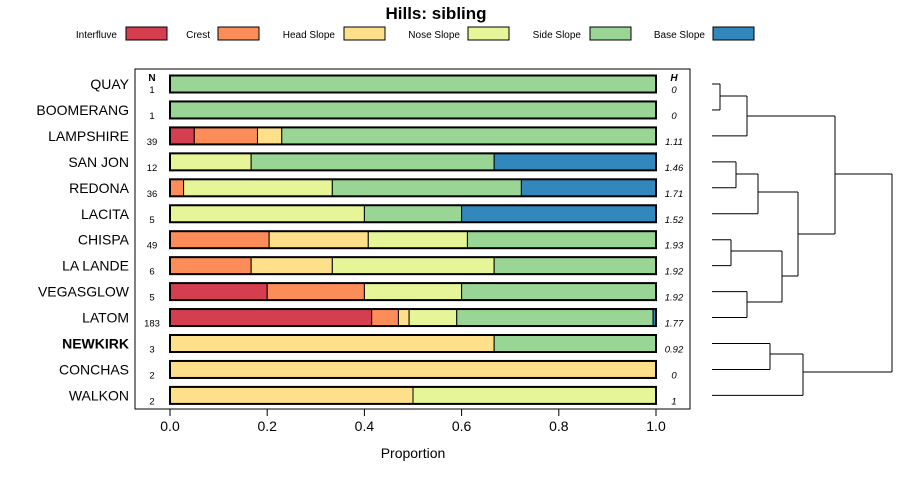  What do you see at coordinates (680, 35) in the screenshot?
I see `legend-label: Base Slope` at bounding box center [680, 35].